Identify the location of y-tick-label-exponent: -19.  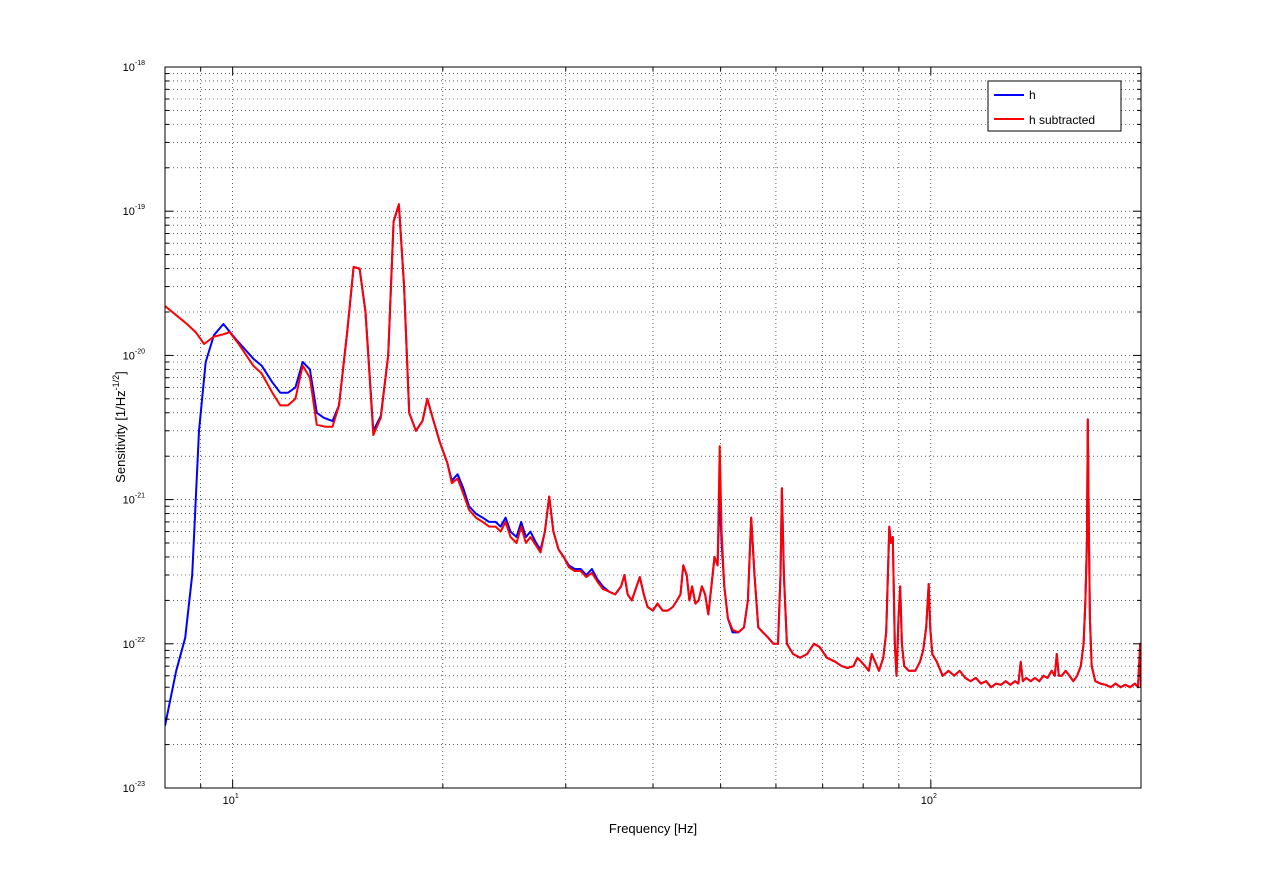
(140, 207).